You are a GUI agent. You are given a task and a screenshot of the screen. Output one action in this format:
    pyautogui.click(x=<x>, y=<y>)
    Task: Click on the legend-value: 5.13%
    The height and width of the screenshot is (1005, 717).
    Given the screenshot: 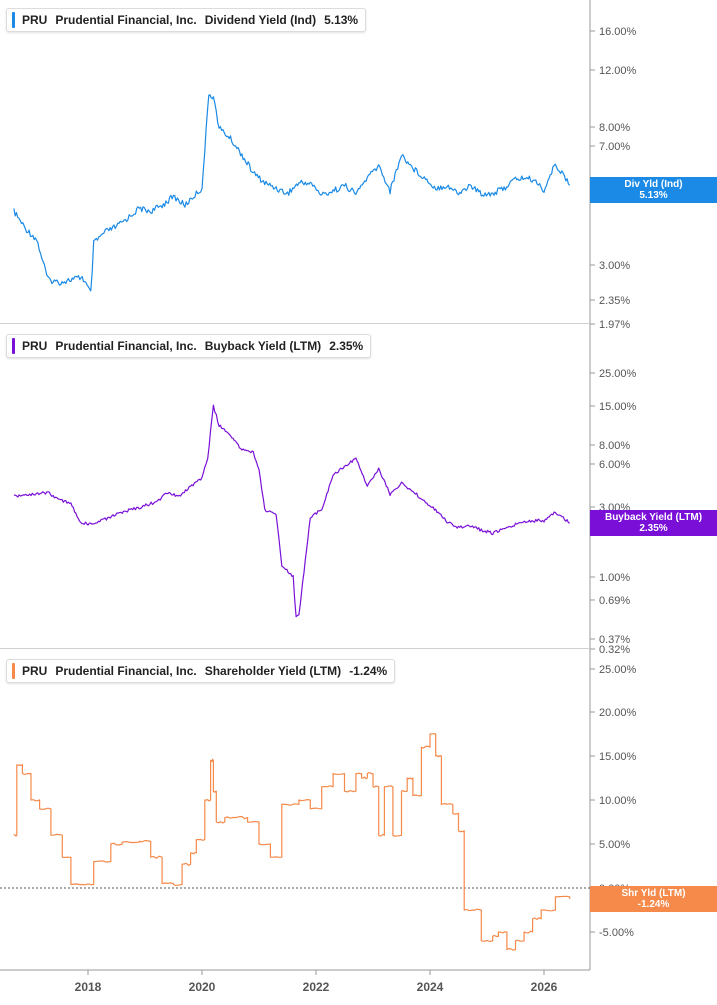 What is the action you would take?
    pyautogui.click(x=341, y=20)
    